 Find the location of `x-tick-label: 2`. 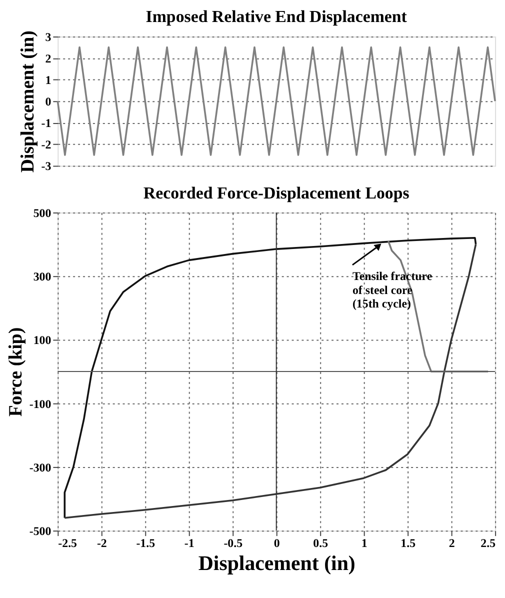

x-tick-label: 2 is located at coordinates (451, 543).